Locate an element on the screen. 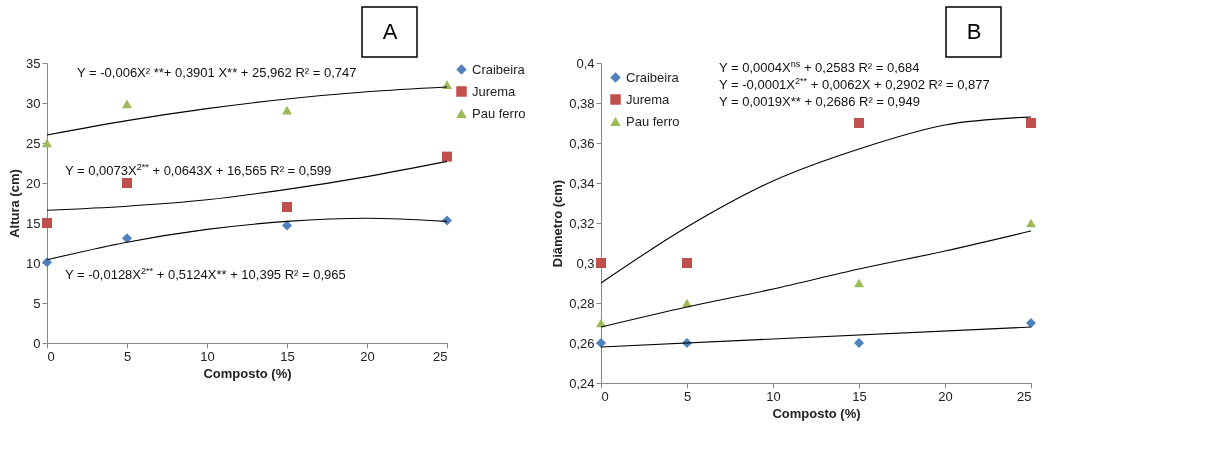 Image resolution: width=1221 pixels, height=454 pixels. y-tick-label: 0,4 is located at coordinates (585, 63).